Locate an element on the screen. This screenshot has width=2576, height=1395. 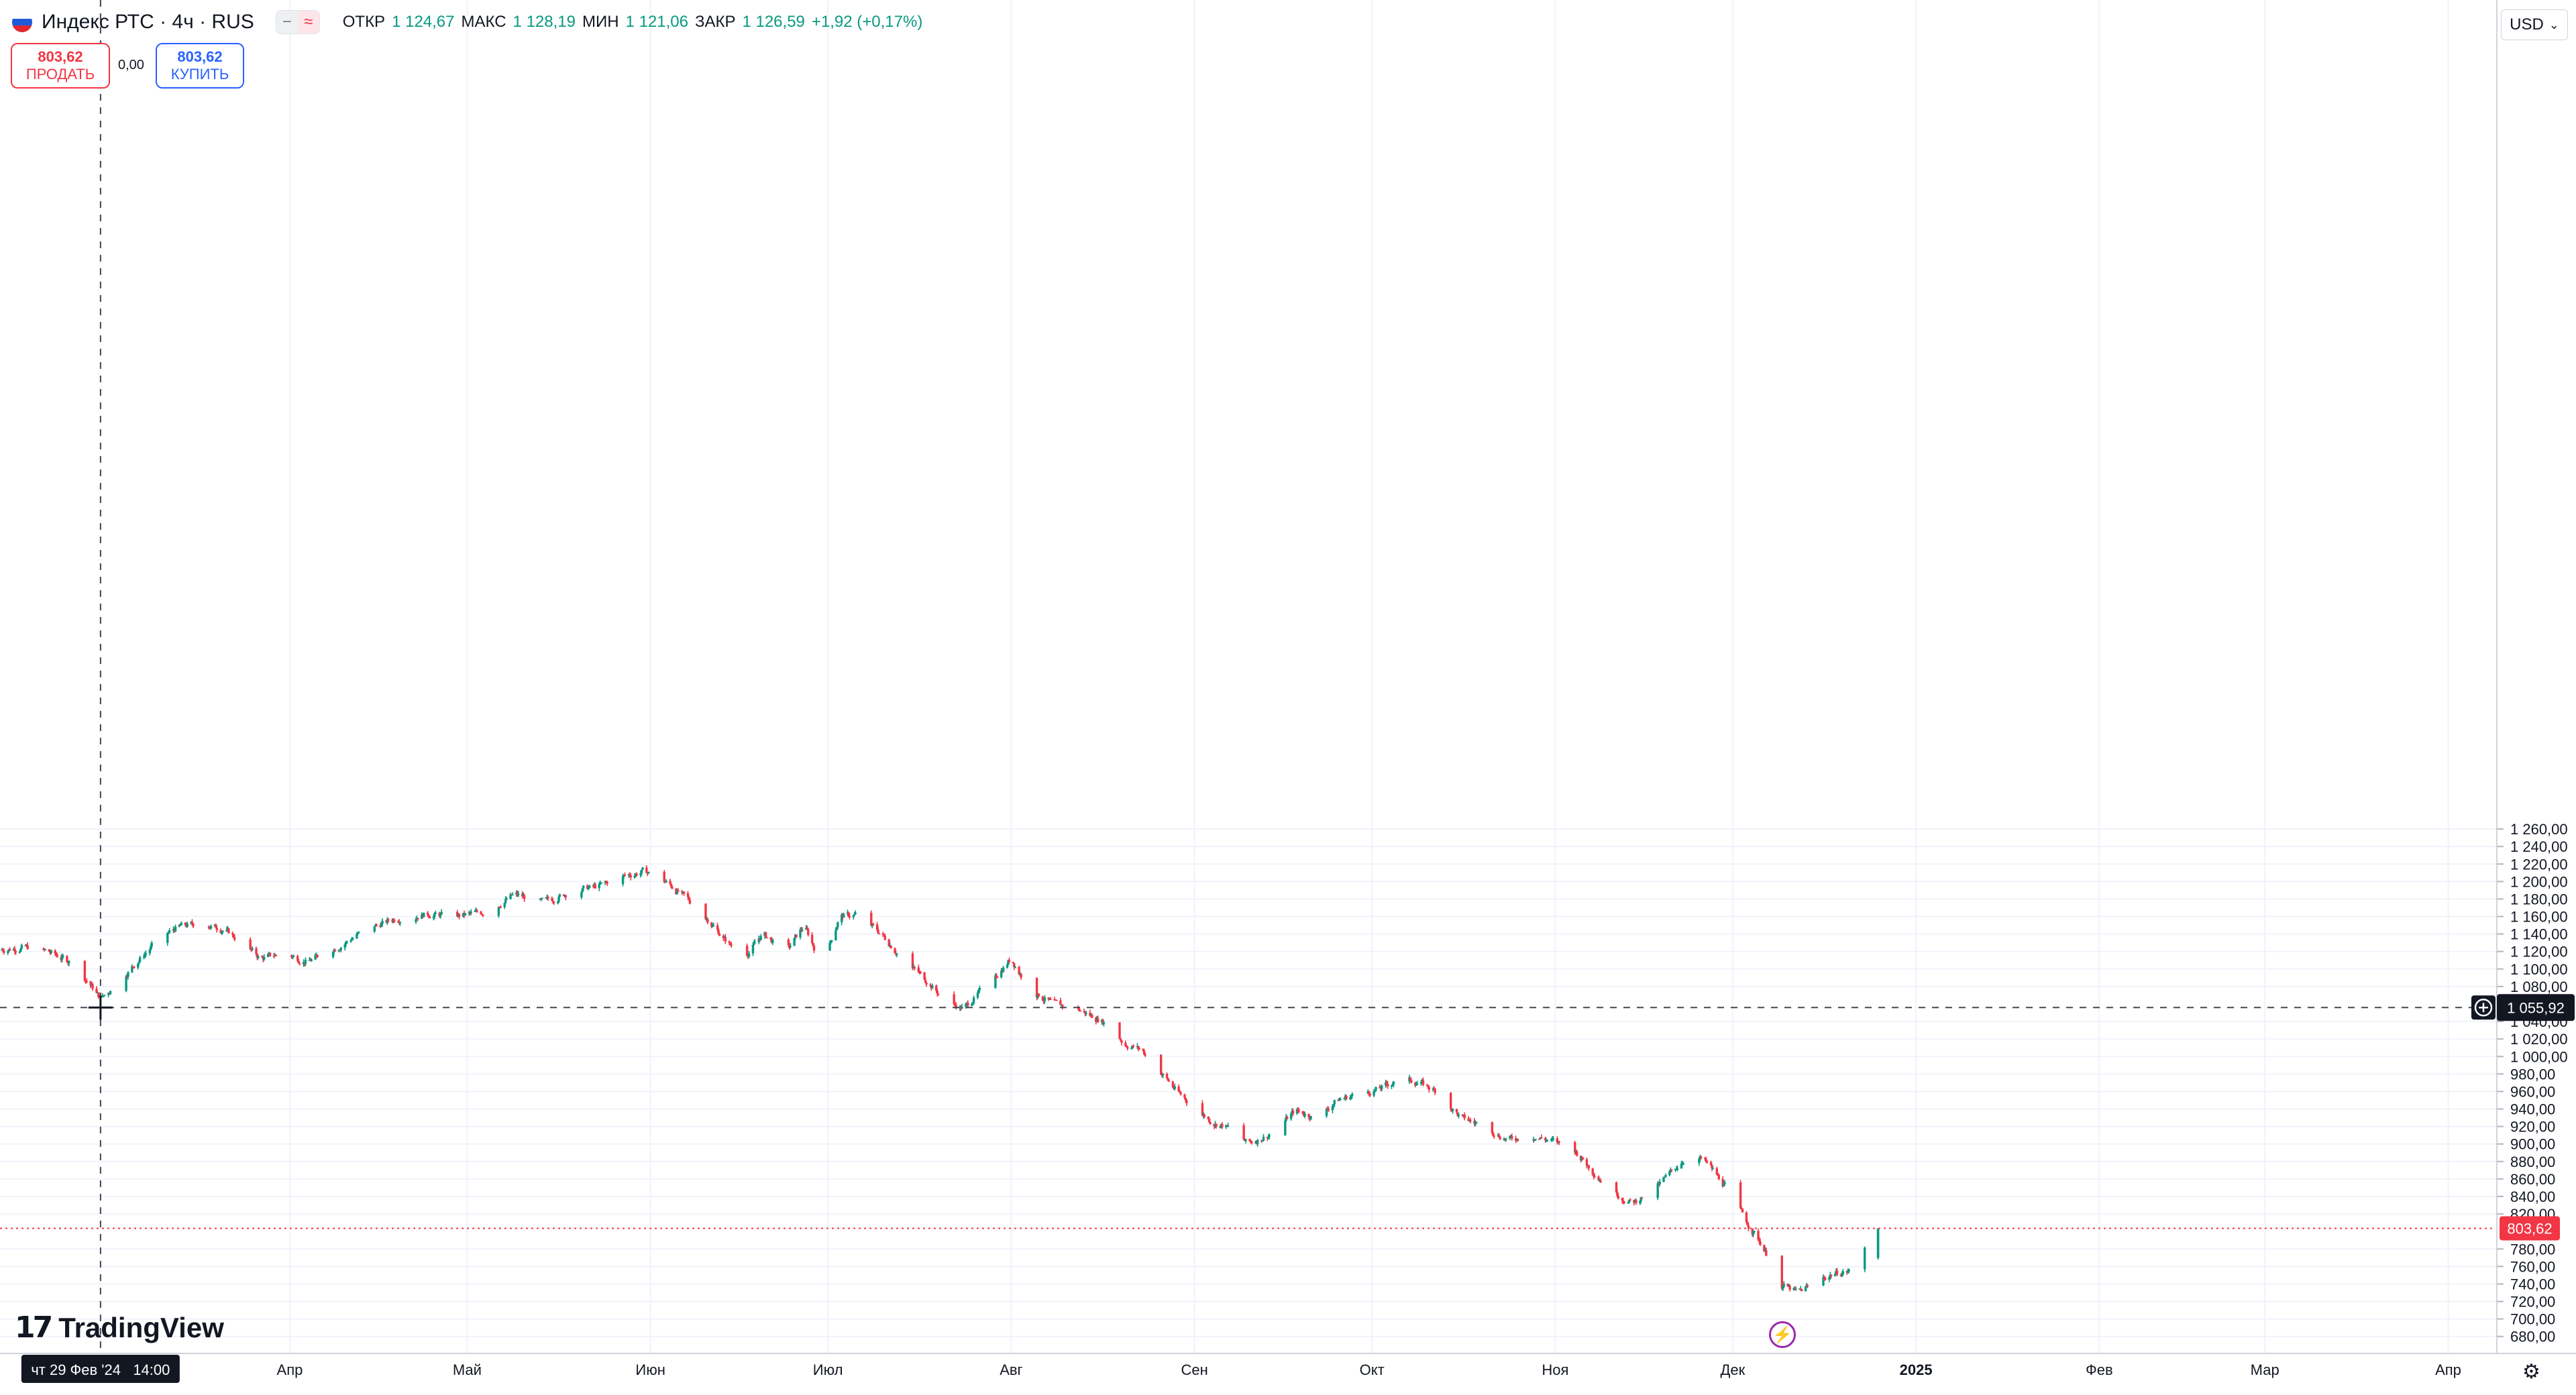
price-tick-label: 840,00 is located at coordinates (2532, 1196).